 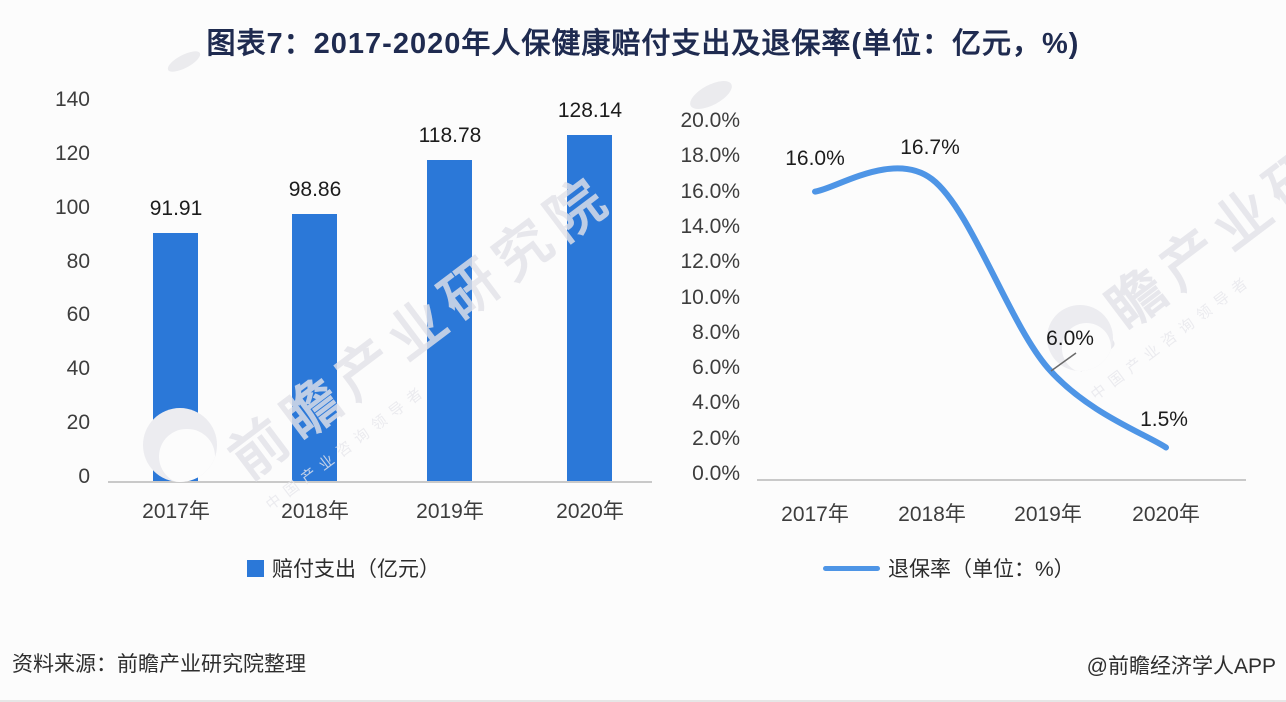 I want to click on line-x-tick-label: 2019年, so click(x=1048, y=514).